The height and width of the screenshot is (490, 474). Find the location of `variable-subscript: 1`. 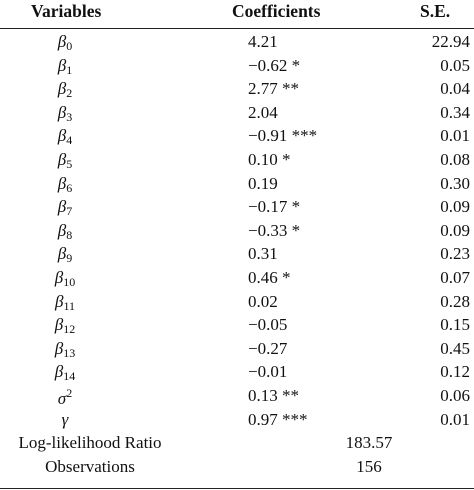

variable-subscript: 1 is located at coordinates (69, 69).